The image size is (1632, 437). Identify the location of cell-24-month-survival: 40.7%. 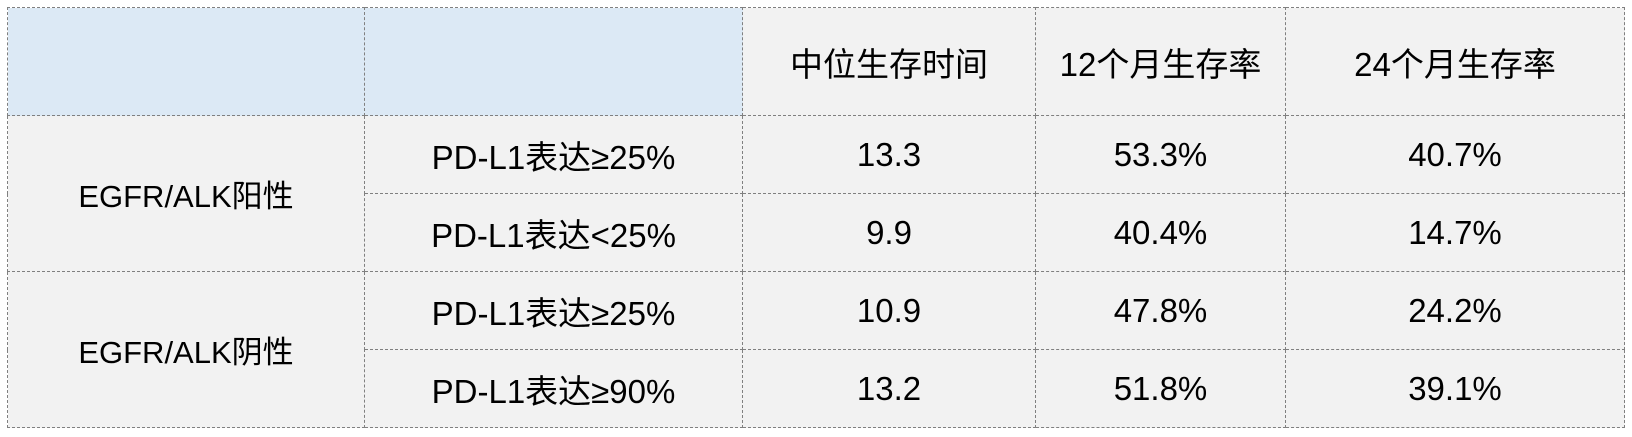
(1455, 154).